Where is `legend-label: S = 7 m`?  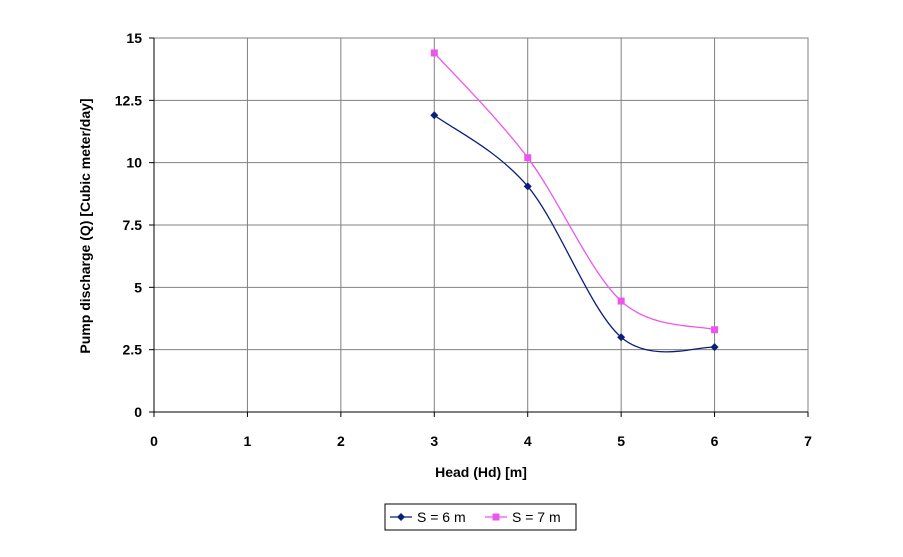 legend-label: S = 7 m is located at coordinates (536, 517).